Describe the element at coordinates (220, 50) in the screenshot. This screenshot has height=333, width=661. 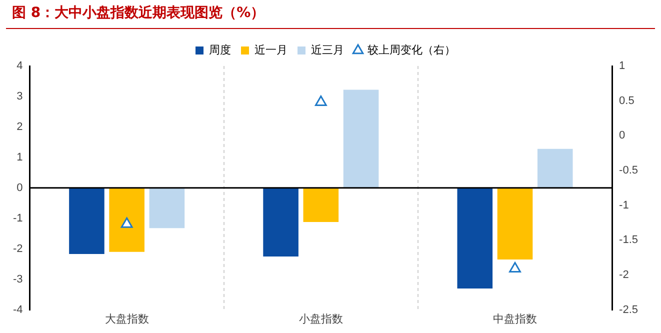
I see `legend-label: 周度` at that location.